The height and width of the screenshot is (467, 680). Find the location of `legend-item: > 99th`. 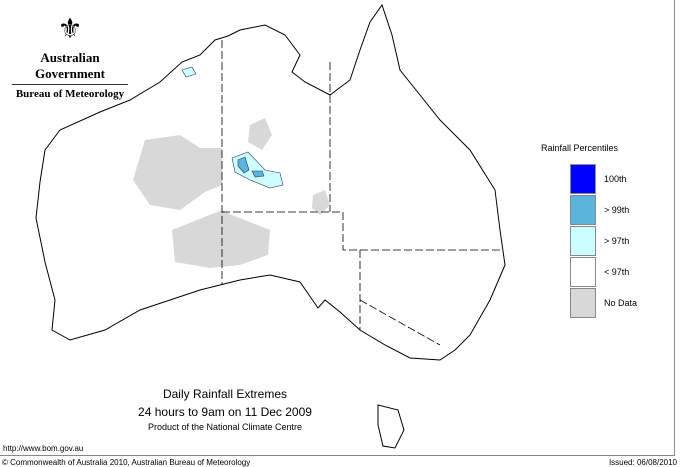

legend-item: > 99th is located at coordinates (603, 209).